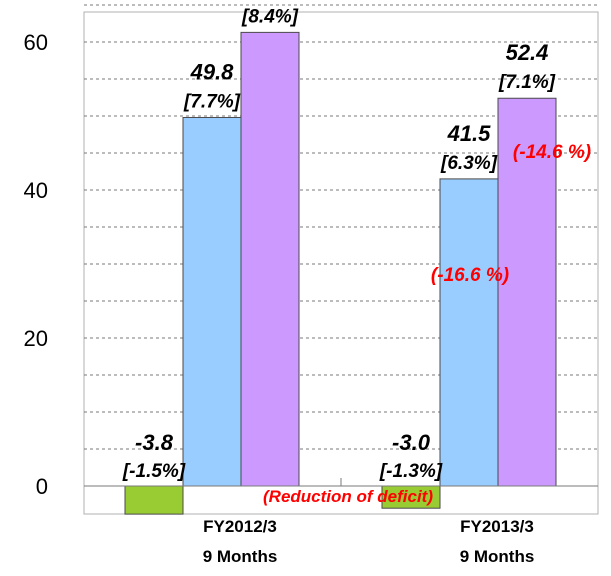 Image resolution: width=611 pixels, height=576 pixels. What do you see at coordinates (270, 16) in the screenshot?
I see `percent-label: [8.4%]` at bounding box center [270, 16].